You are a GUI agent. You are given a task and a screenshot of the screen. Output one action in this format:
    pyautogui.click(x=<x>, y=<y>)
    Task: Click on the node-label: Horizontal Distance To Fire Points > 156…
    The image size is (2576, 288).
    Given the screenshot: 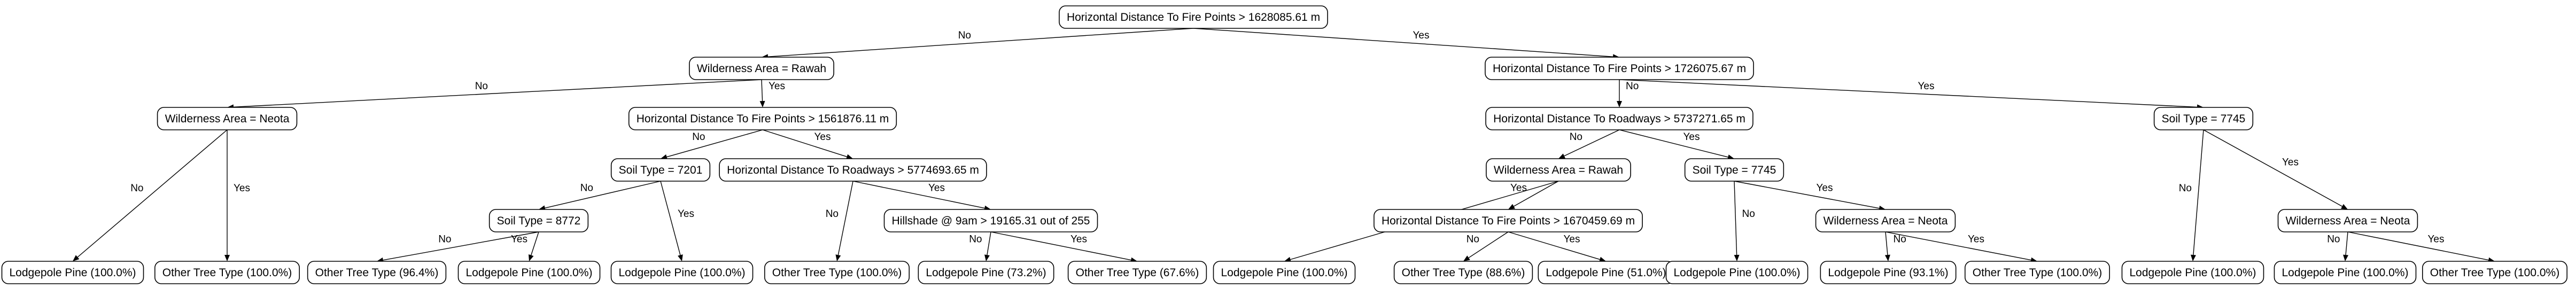 What is the action you would take?
    pyautogui.click(x=763, y=119)
    